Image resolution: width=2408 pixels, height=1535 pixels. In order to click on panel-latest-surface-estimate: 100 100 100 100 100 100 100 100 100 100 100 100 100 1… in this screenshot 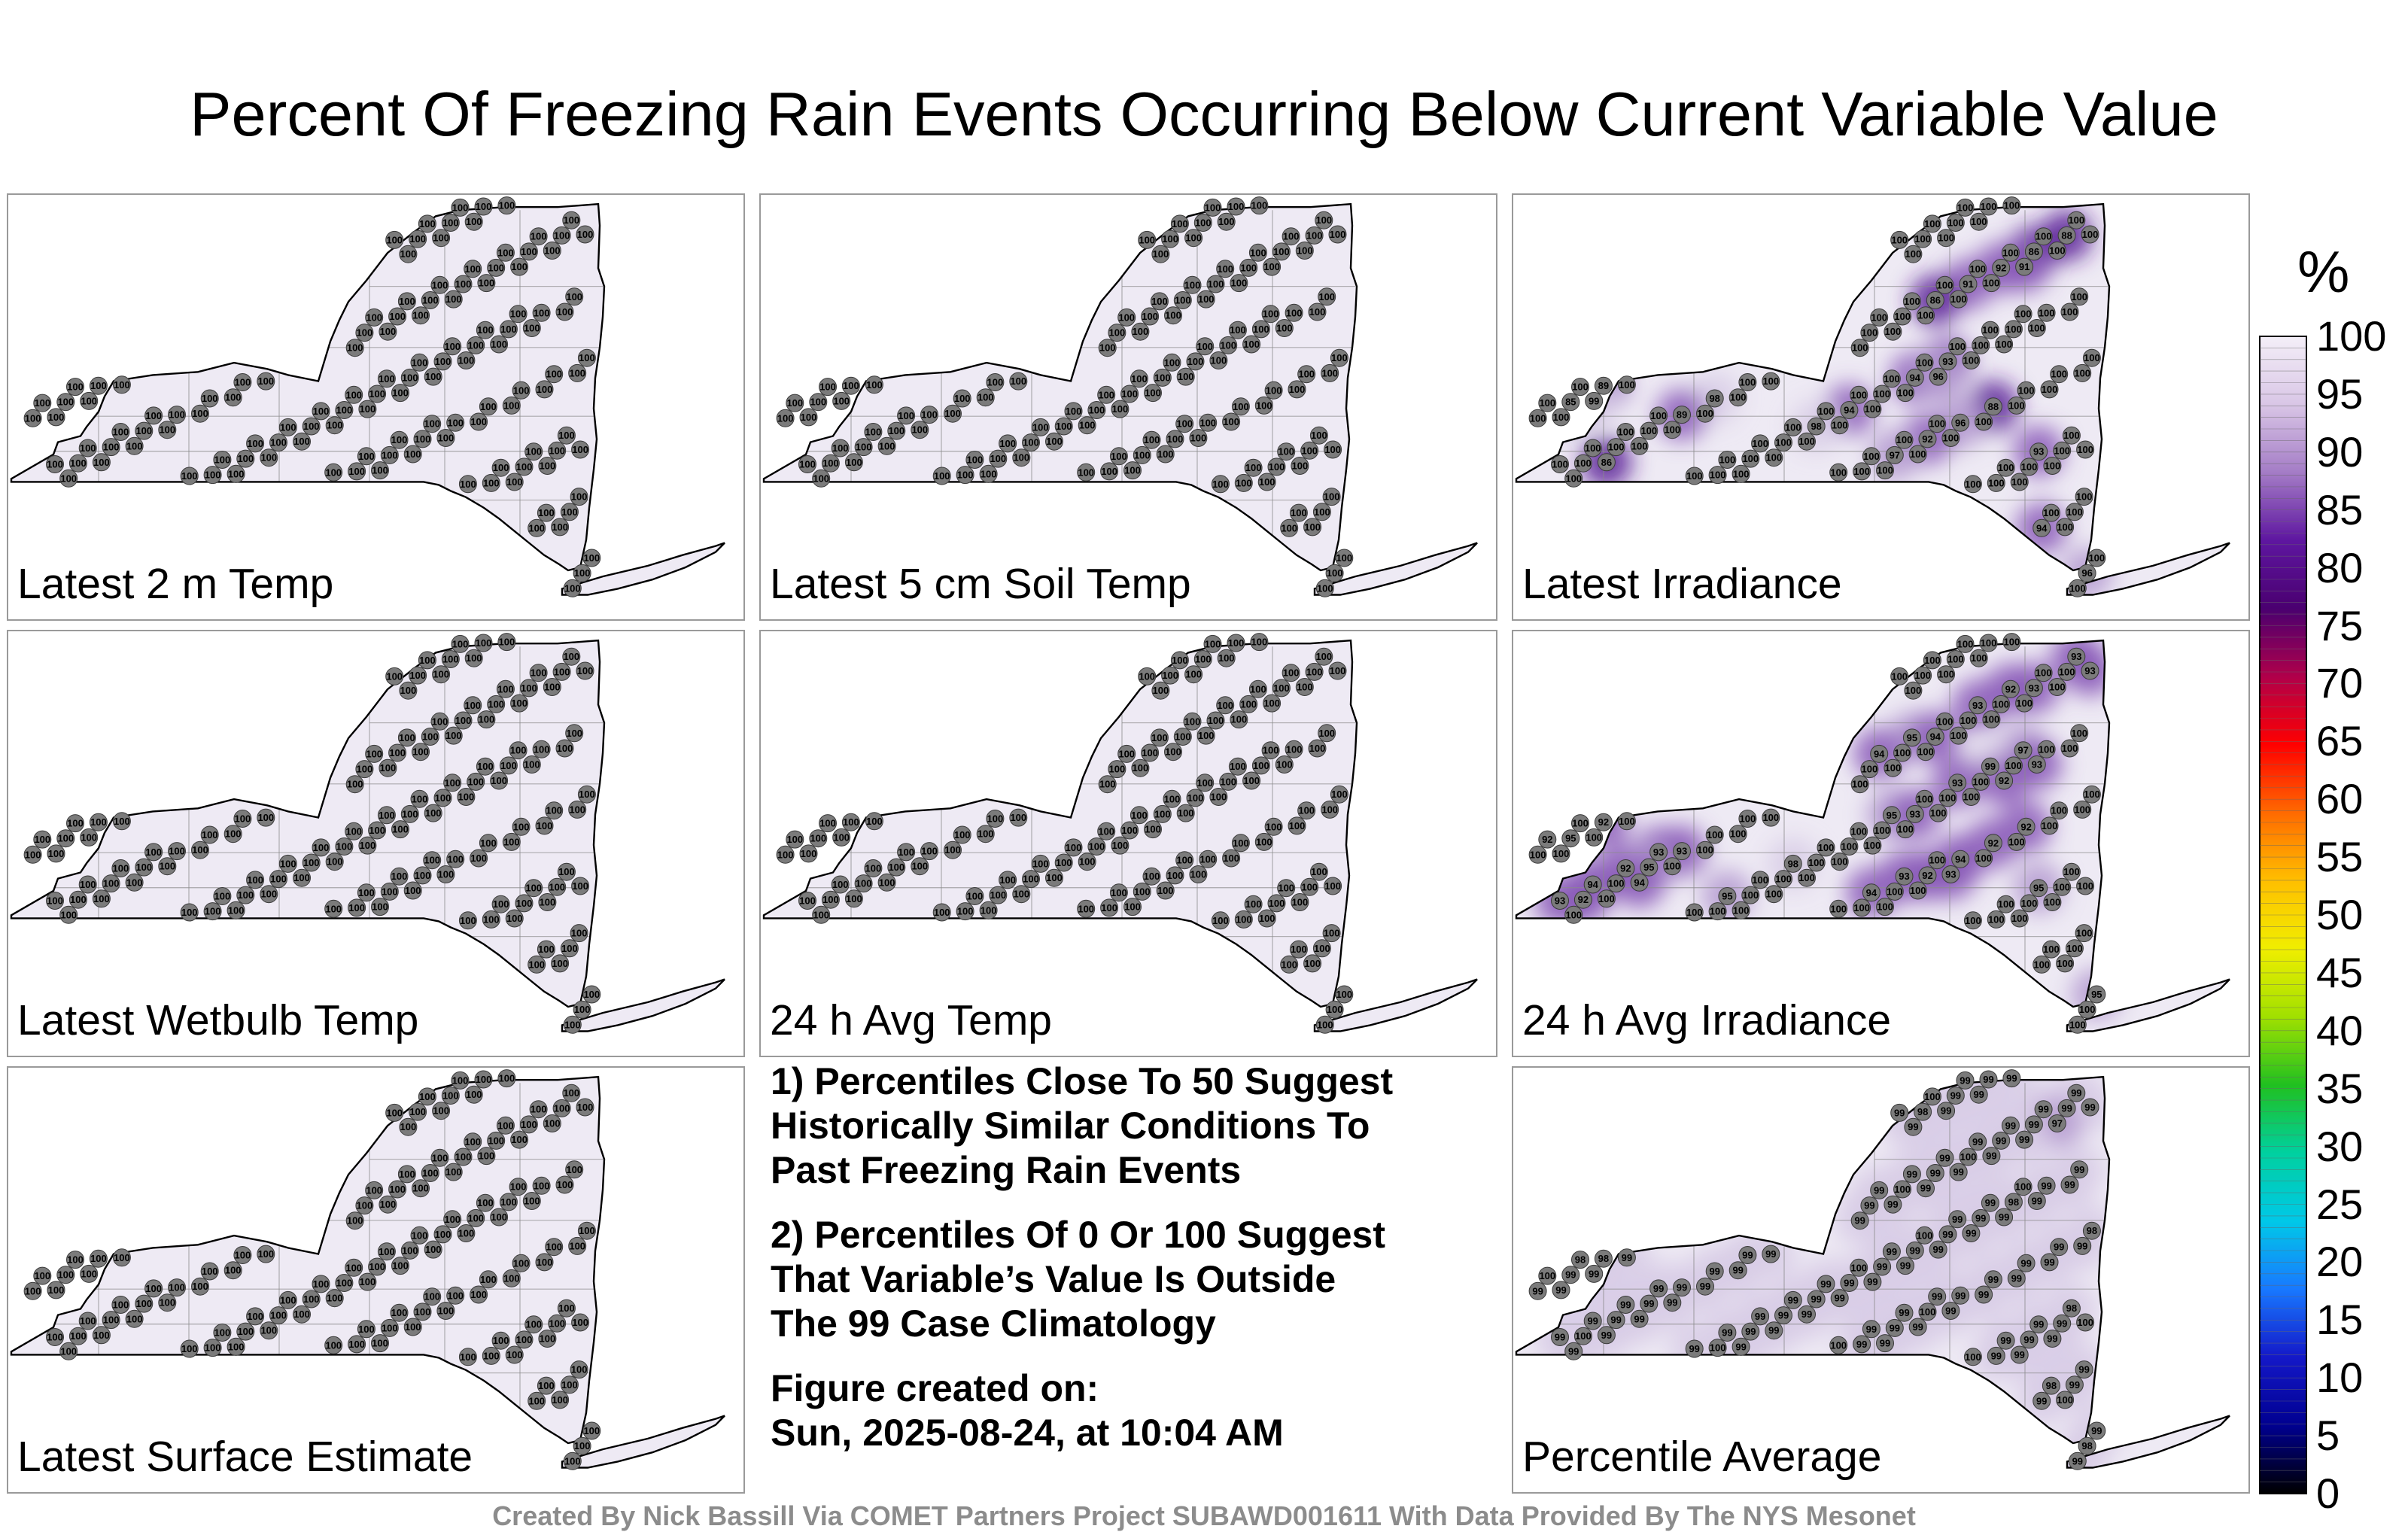, I will do `click(376, 1280)`.